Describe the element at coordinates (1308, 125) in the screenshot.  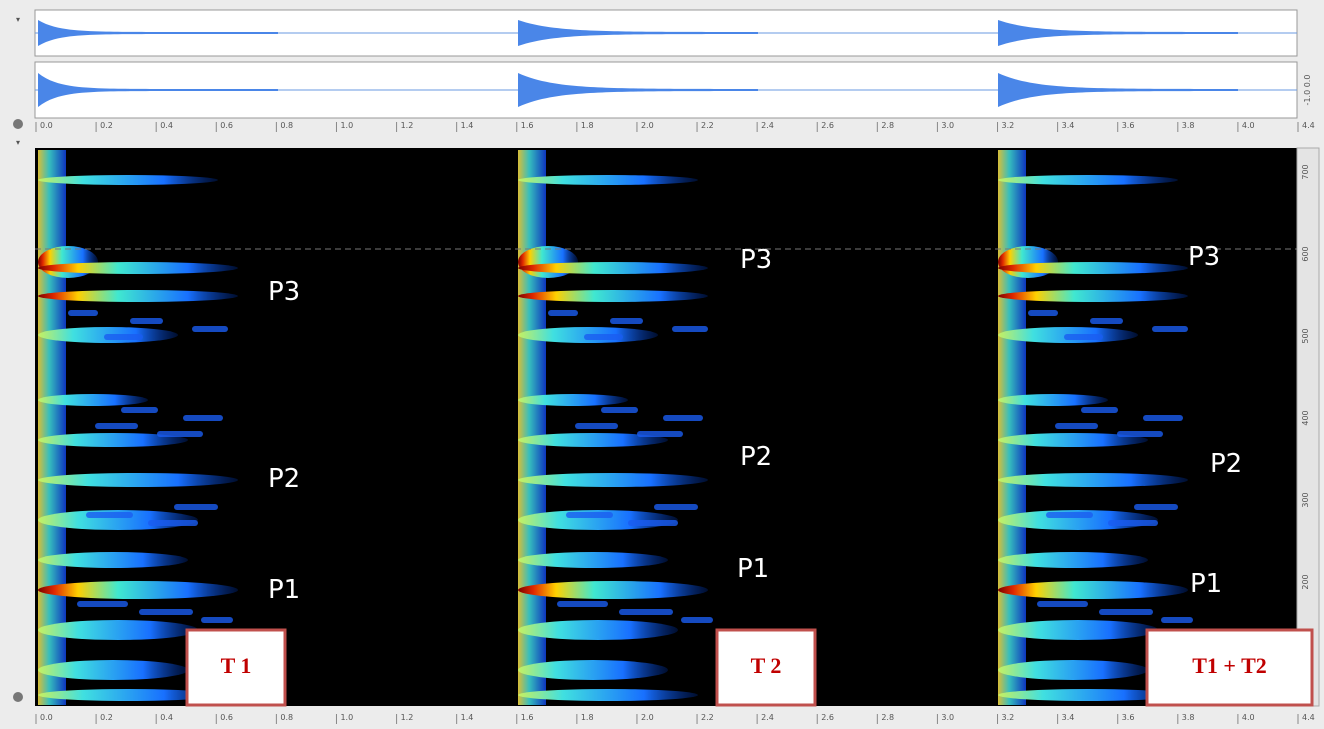
I see `time-label: 4.4` at that location.